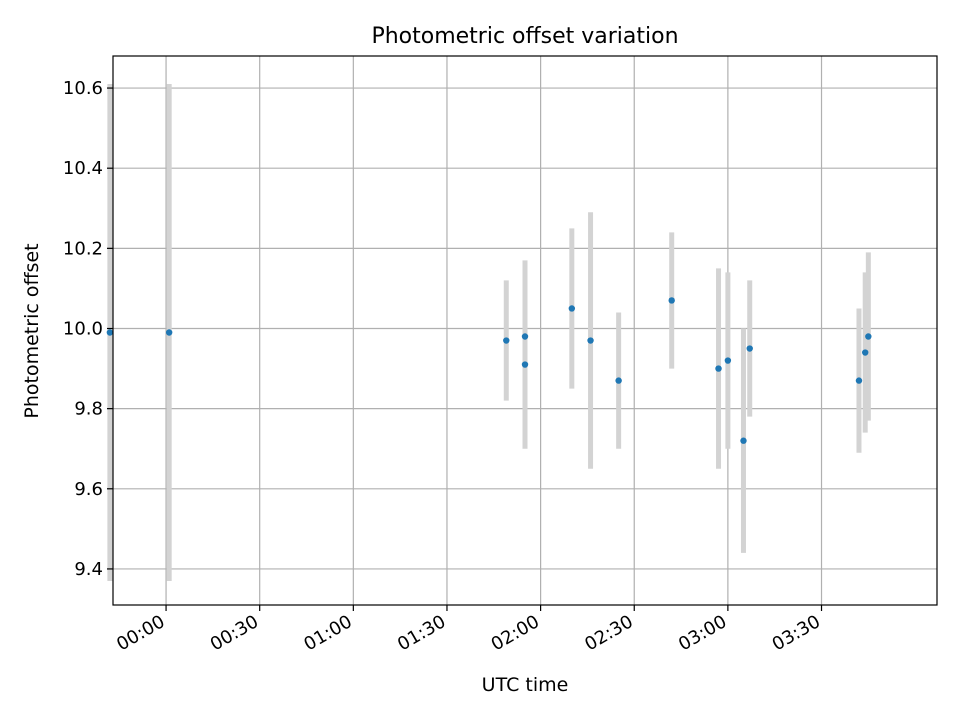  I want to click on y-axis-label: Photometric offset, so click(32, 330).